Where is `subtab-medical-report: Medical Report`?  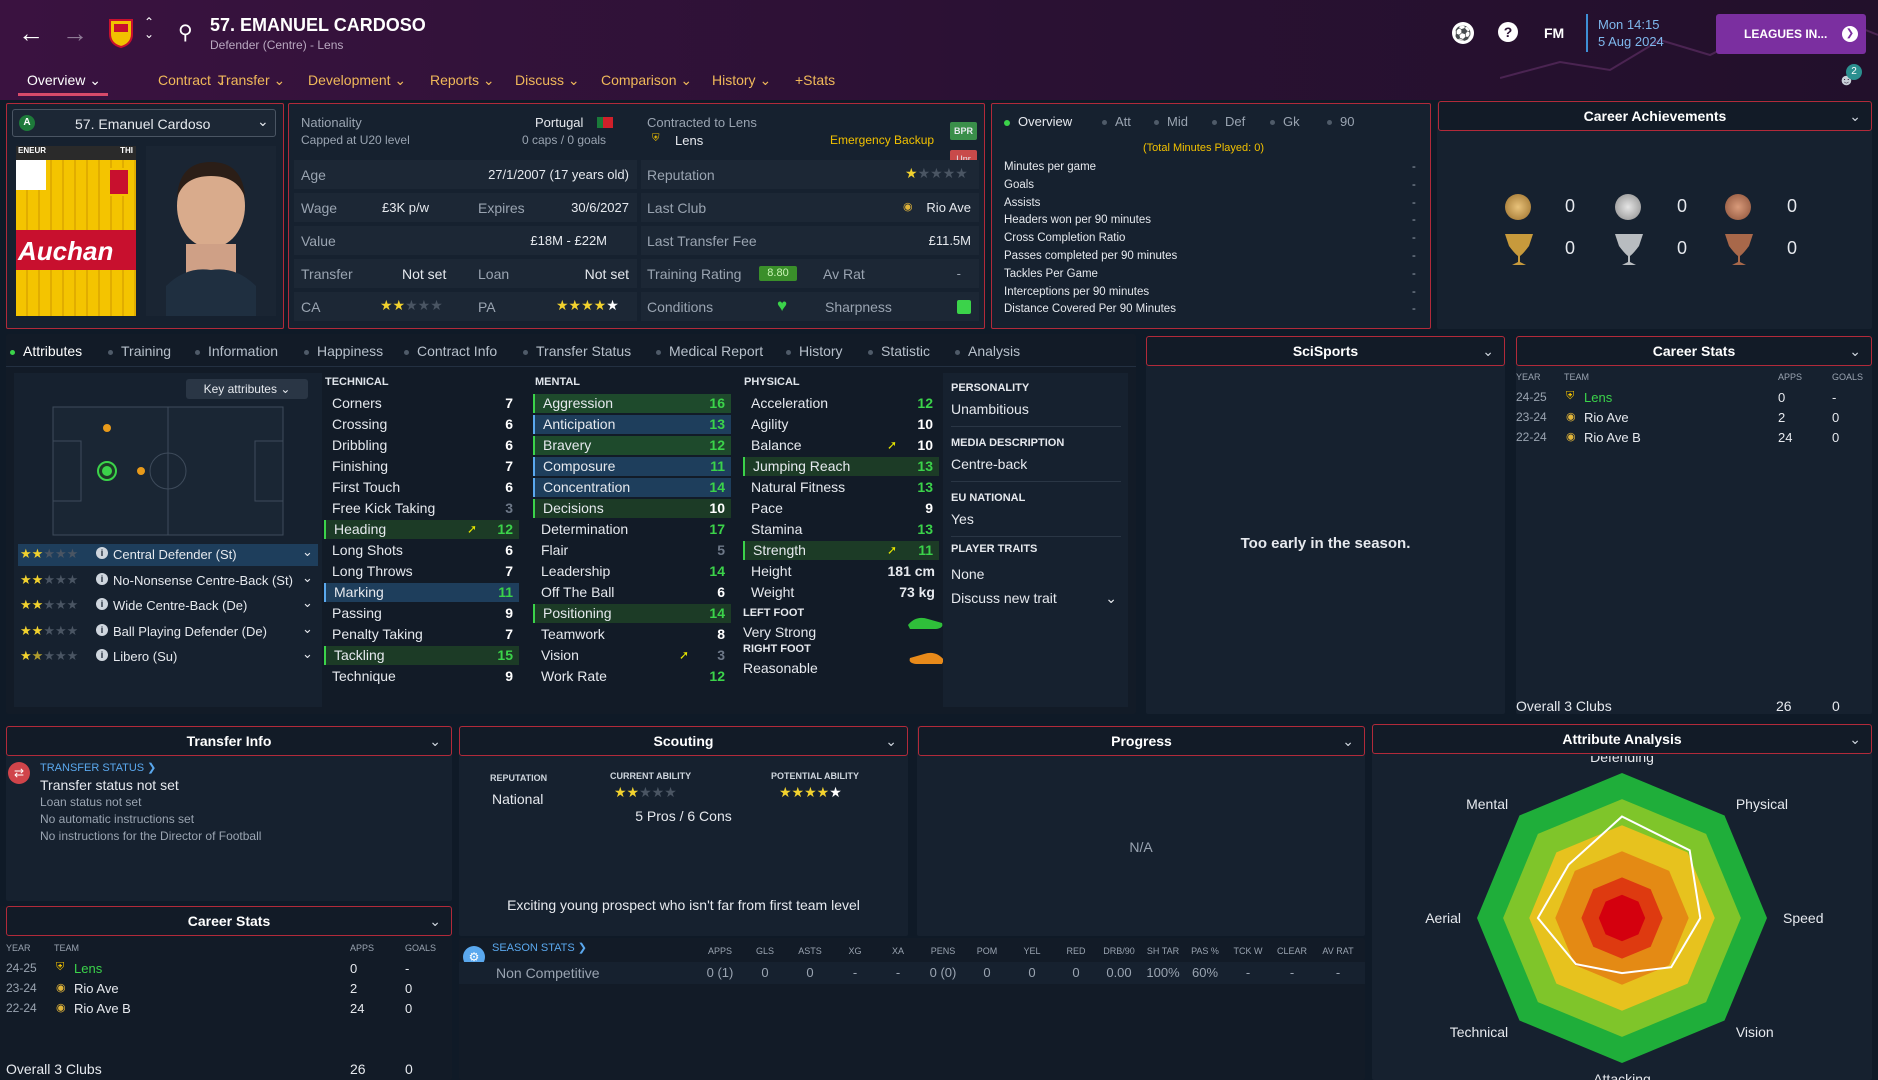
subtab-medical-report: Medical Report is located at coordinates (709, 351).